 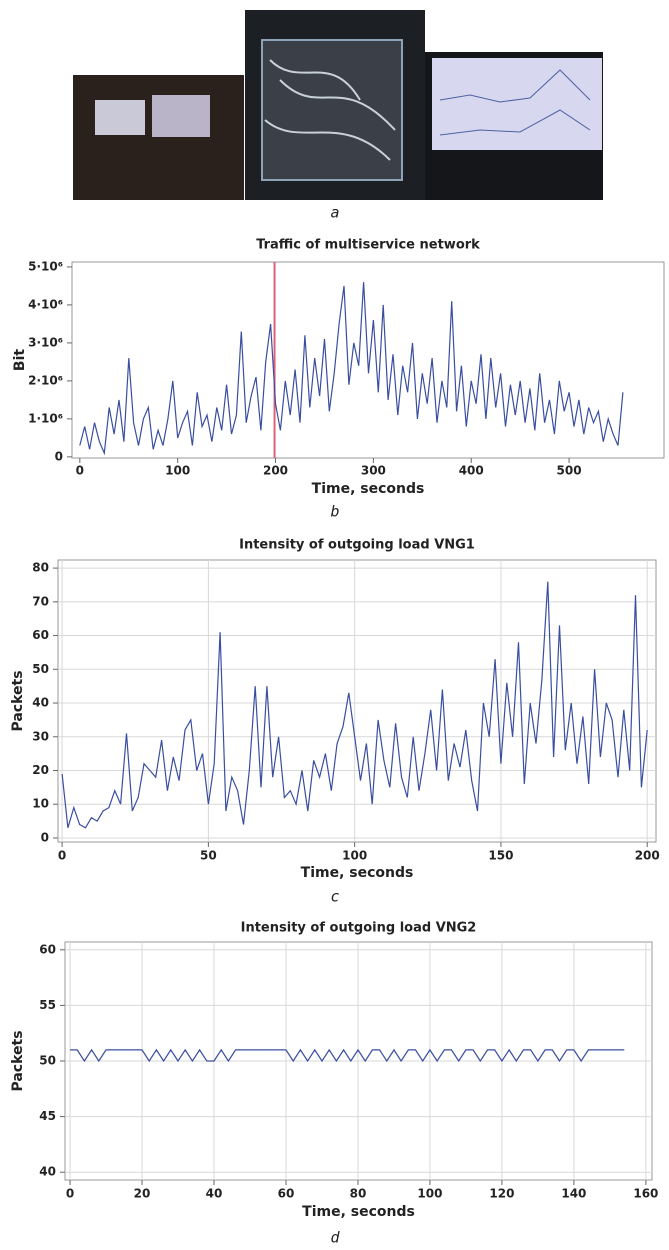 What do you see at coordinates (40, 736) in the screenshot?
I see `y-tick-label: 30` at bounding box center [40, 736].